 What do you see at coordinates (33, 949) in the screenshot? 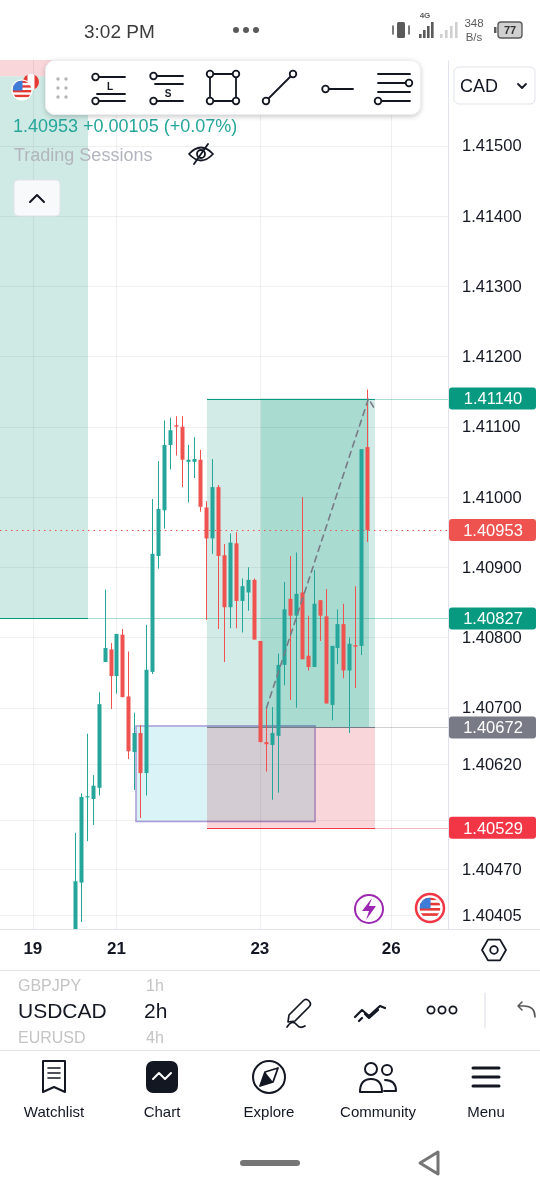
I see `x-tick-label: 19` at bounding box center [33, 949].